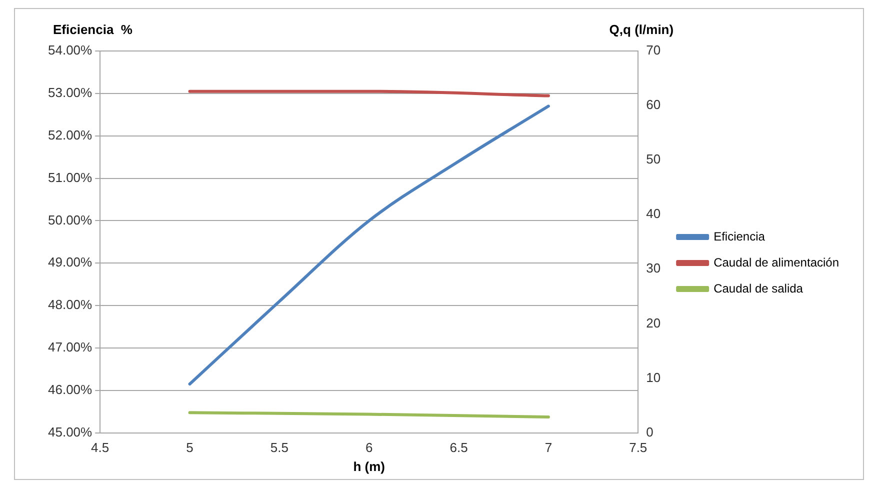 The width and height of the screenshot is (876, 486). What do you see at coordinates (641, 30) in the screenshot?
I see `y2-axis-title: Q,q (l/min)` at bounding box center [641, 30].